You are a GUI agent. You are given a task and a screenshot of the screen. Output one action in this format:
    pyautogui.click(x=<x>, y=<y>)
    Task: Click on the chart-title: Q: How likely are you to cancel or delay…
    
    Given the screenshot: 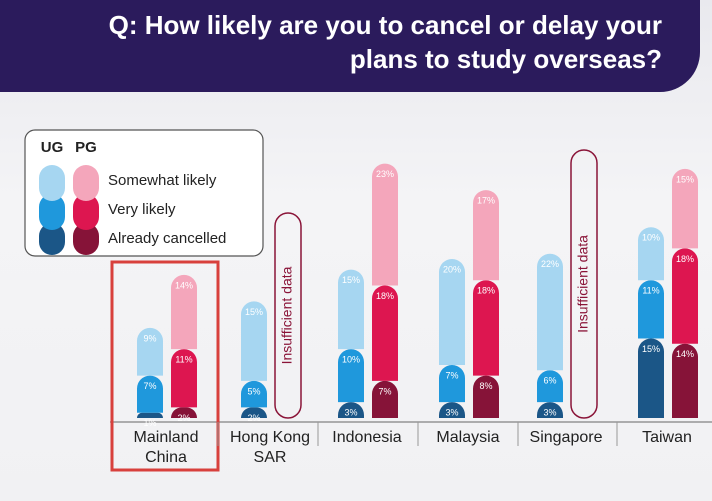 What is the action you would take?
    pyautogui.click(x=385, y=42)
    